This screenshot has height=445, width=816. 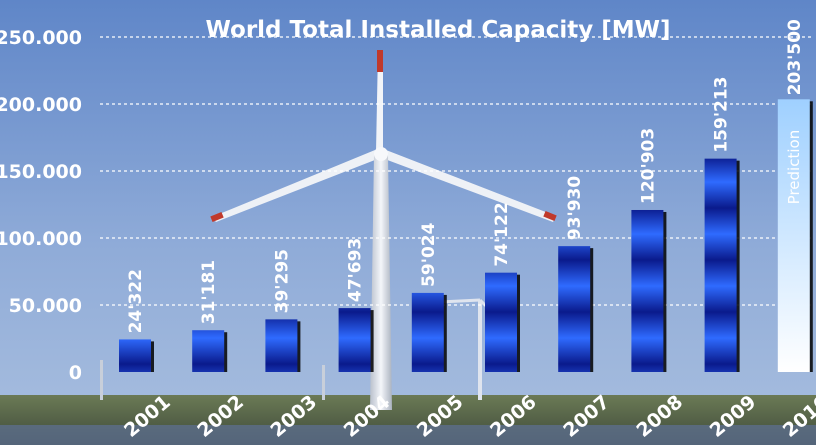 I want to click on data-label: 24'322, so click(x=136, y=301).